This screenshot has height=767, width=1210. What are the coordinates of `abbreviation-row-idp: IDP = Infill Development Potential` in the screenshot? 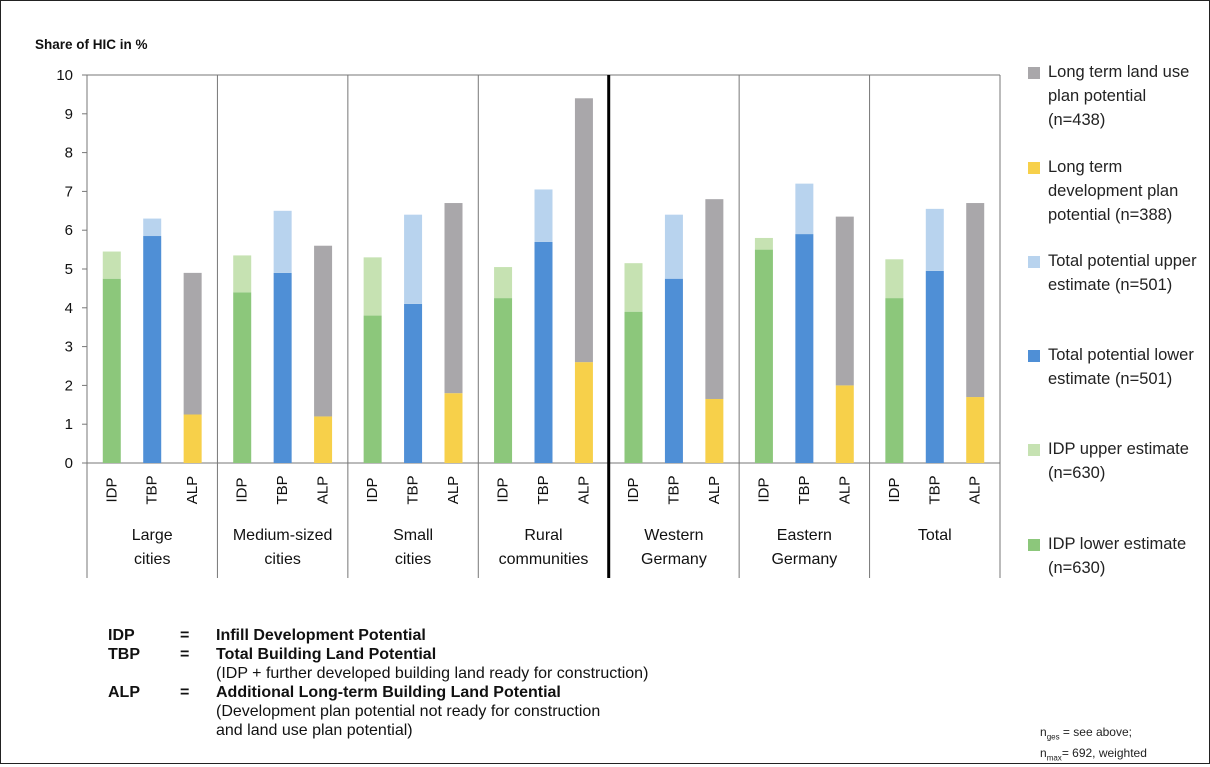 It's located at (468, 635).